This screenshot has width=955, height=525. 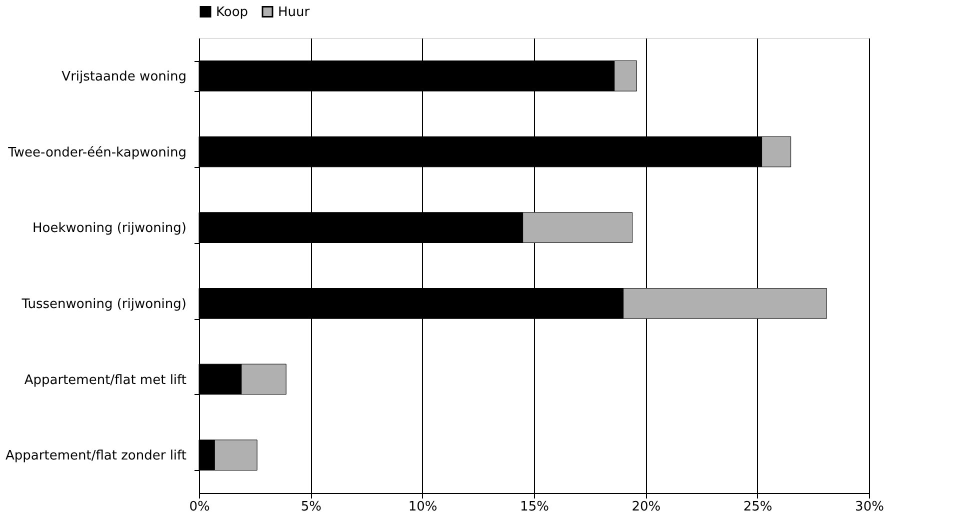 What do you see at coordinates (294, 12) in the screenshot?
I see `legend-label: Huur` at bounding box center [294, 12].